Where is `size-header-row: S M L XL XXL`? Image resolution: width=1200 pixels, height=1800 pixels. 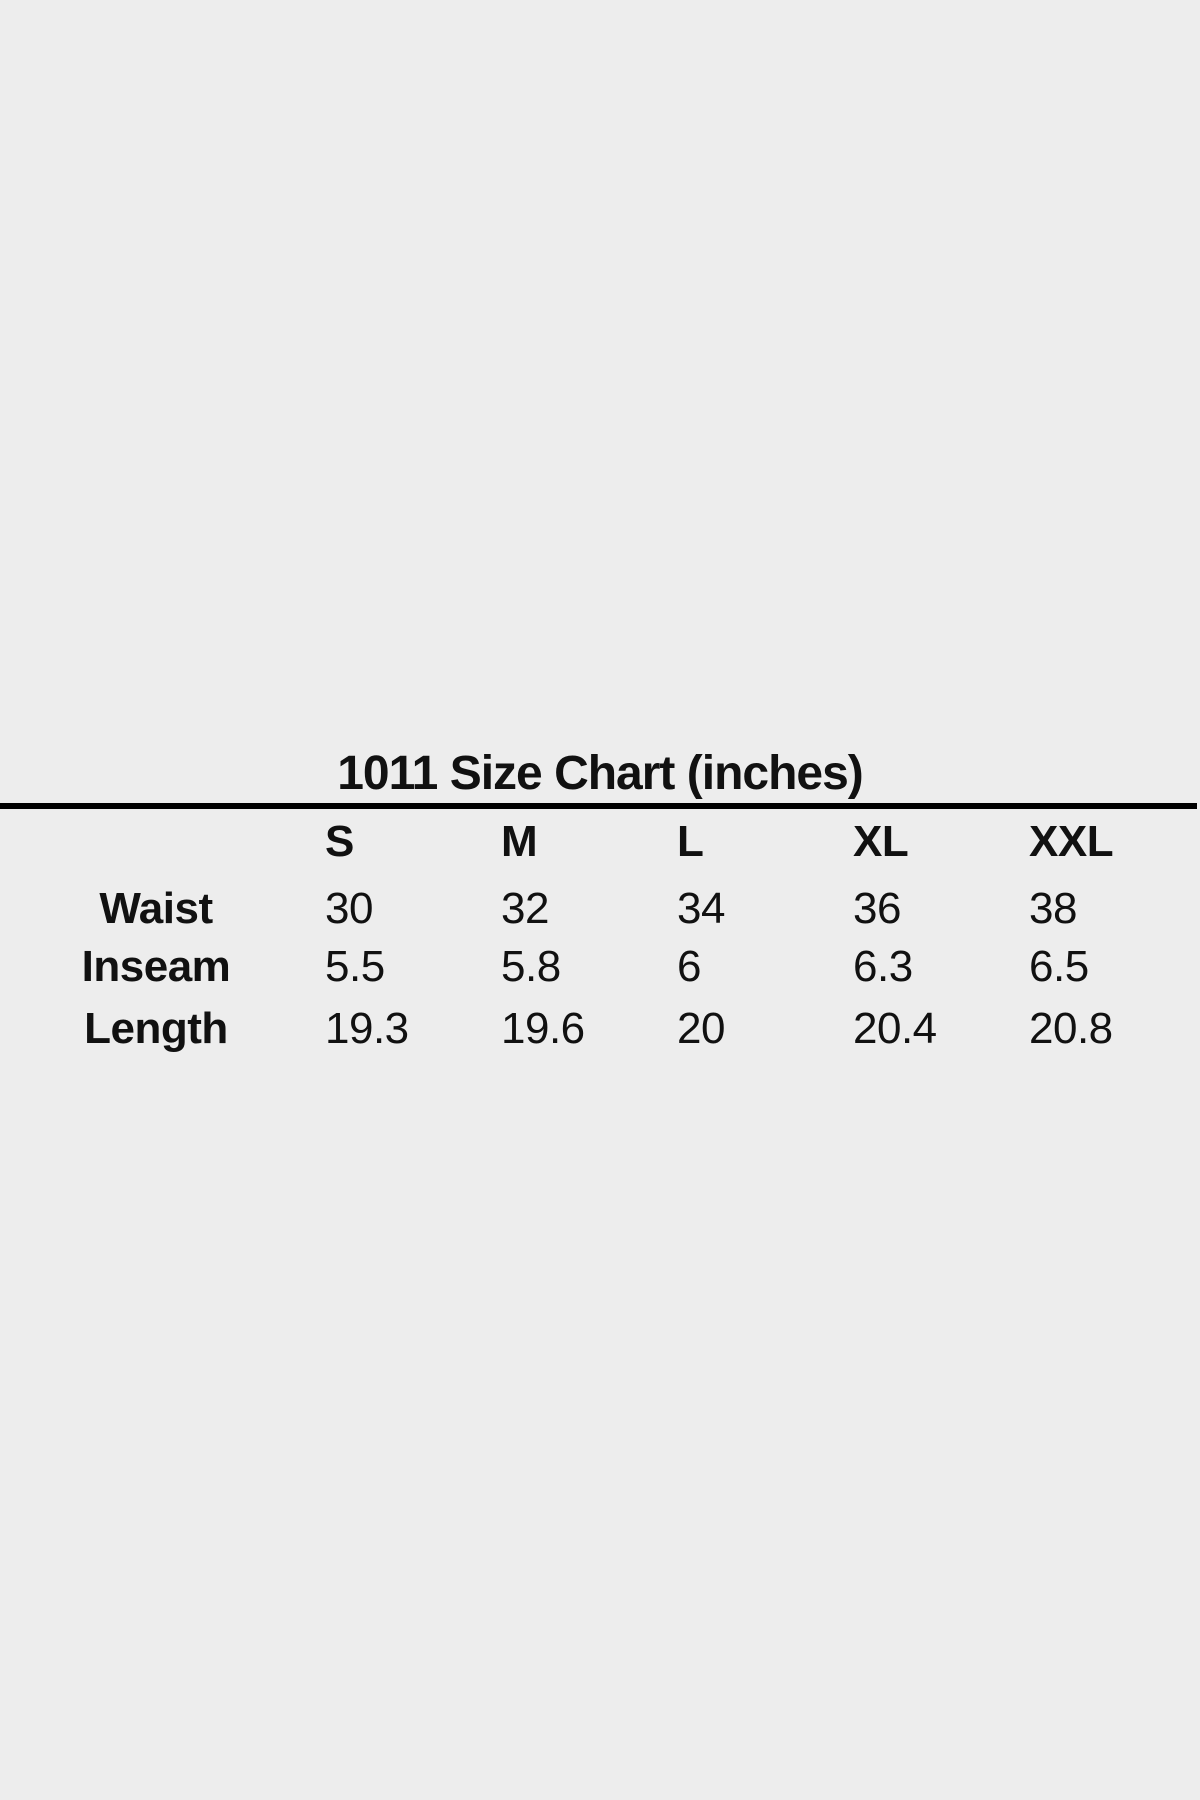
size-header-row: S M L XL XXL is located at coordinates (600, 842).